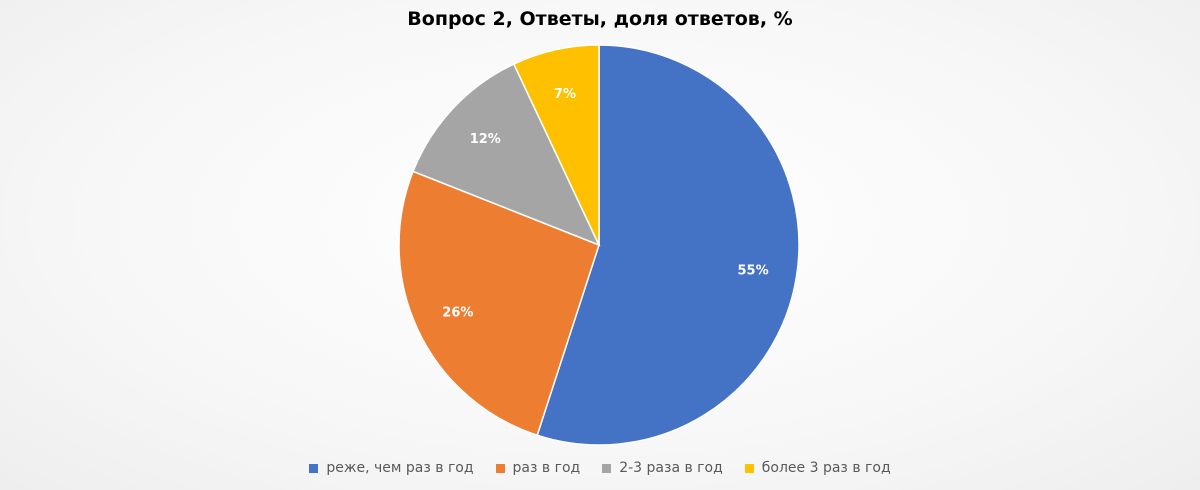  Describe the element at coordinates (400, 468) in the screenshot. I see `legend-label-0: реже, чем раз в год` at that location.